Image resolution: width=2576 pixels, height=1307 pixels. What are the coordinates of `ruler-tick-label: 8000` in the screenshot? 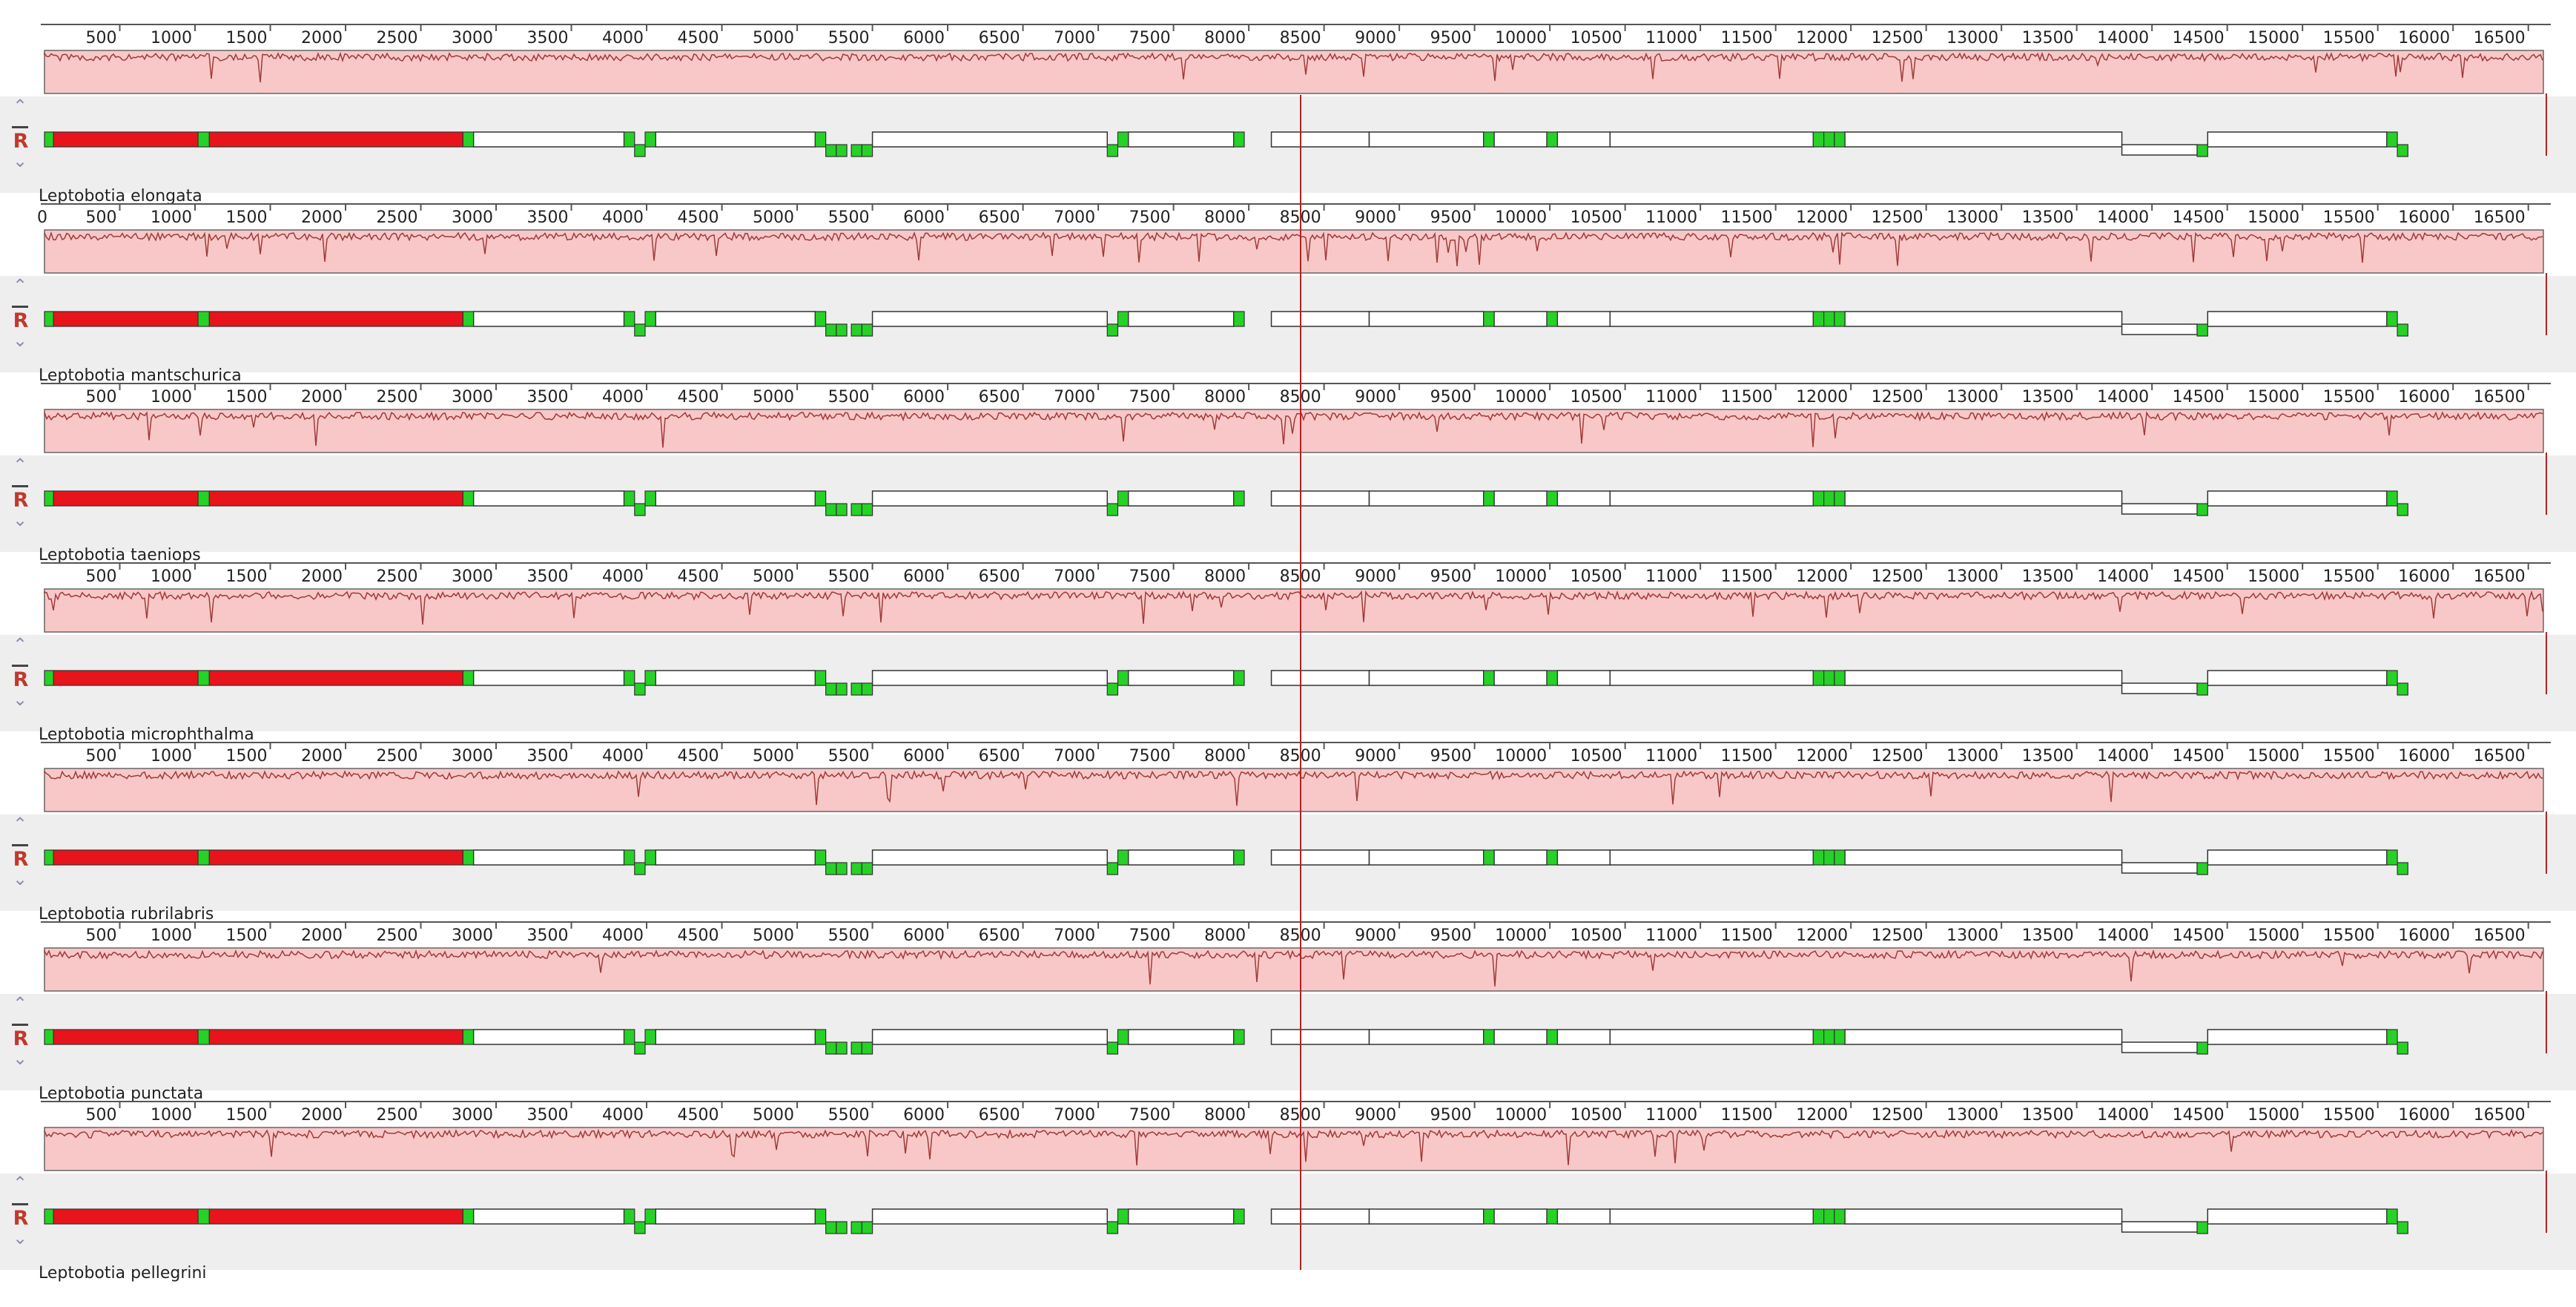 It's located at (1225, 38).